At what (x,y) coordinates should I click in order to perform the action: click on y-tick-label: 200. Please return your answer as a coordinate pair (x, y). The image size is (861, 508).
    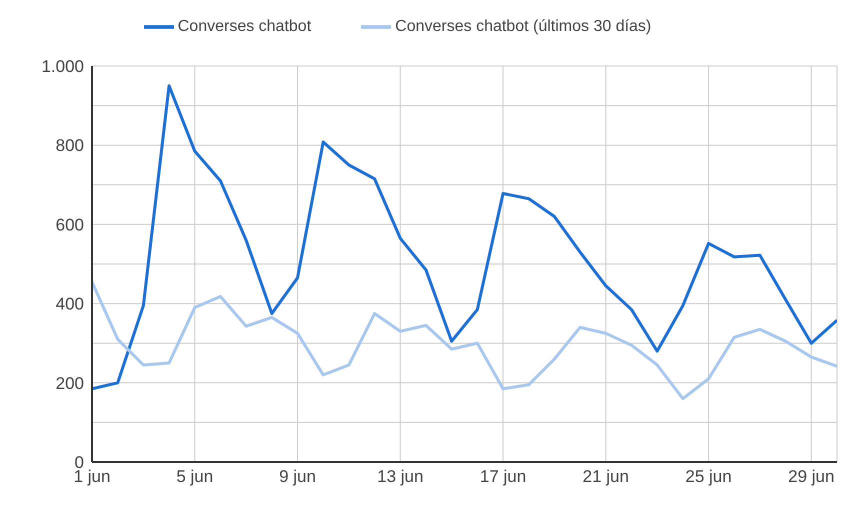
    Looking at the image, I should click on (70, 383).